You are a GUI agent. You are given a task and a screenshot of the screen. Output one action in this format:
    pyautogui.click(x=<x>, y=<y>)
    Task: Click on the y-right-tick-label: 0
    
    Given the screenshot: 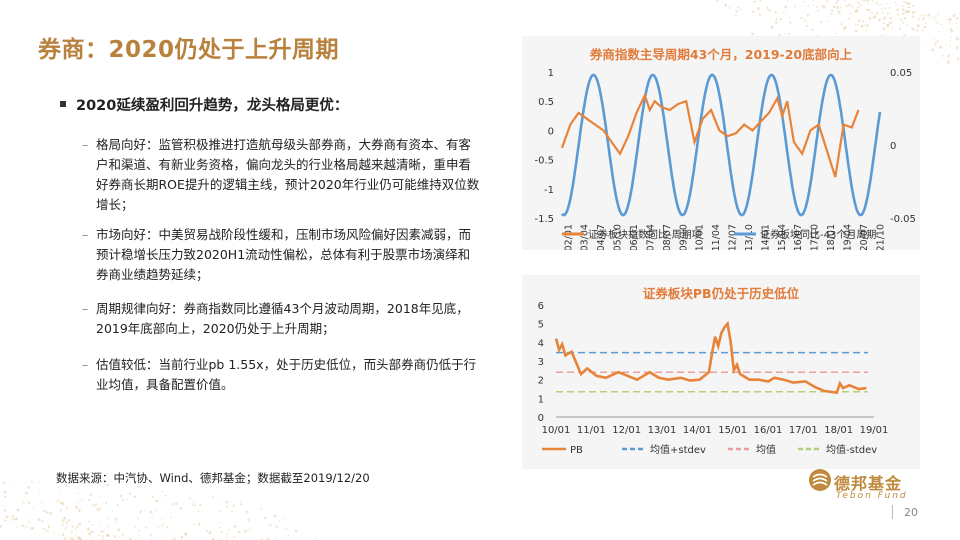 What is the action you would take?
    pyautogui.click(x=893, y=146)
    